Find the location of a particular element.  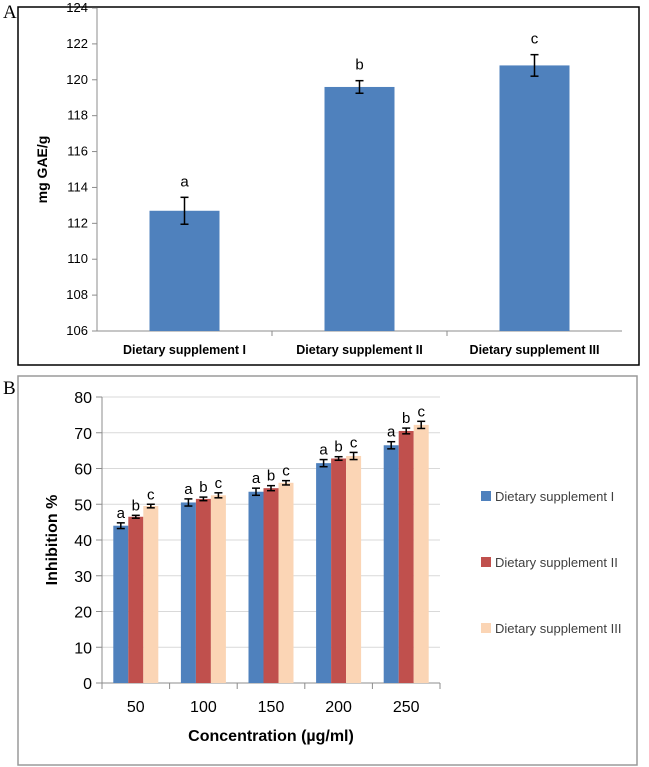

chart-b-y-tick-label: 80 is located at coordinates (83, 398).